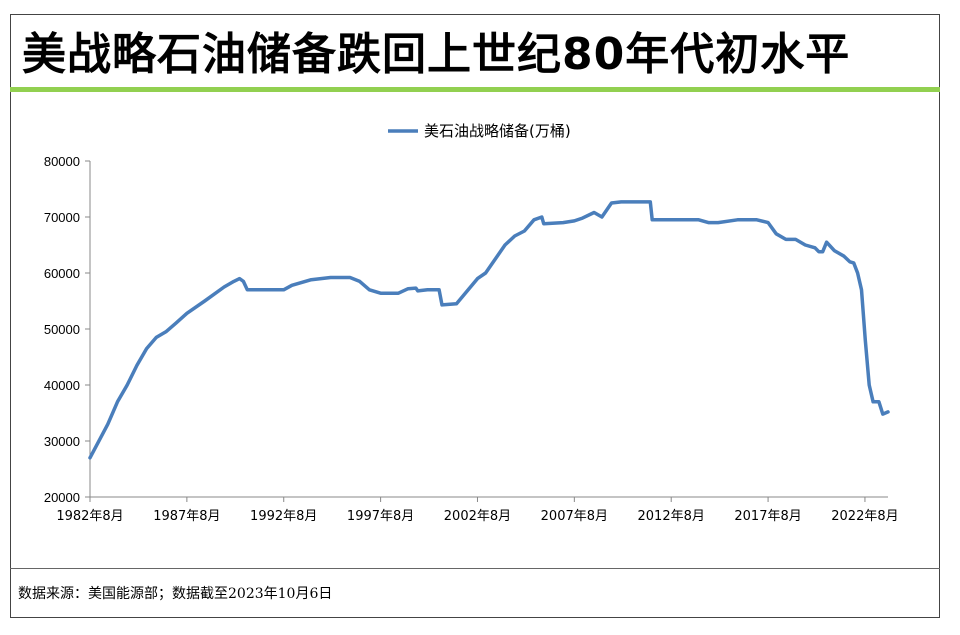 Image resolution: width=960 pixels, height=635 pixels. What do you see at coordinates (864, 516) in the screenshot?
I see `x-tick-label: 2022年8月` at bounding box center [864, 516].